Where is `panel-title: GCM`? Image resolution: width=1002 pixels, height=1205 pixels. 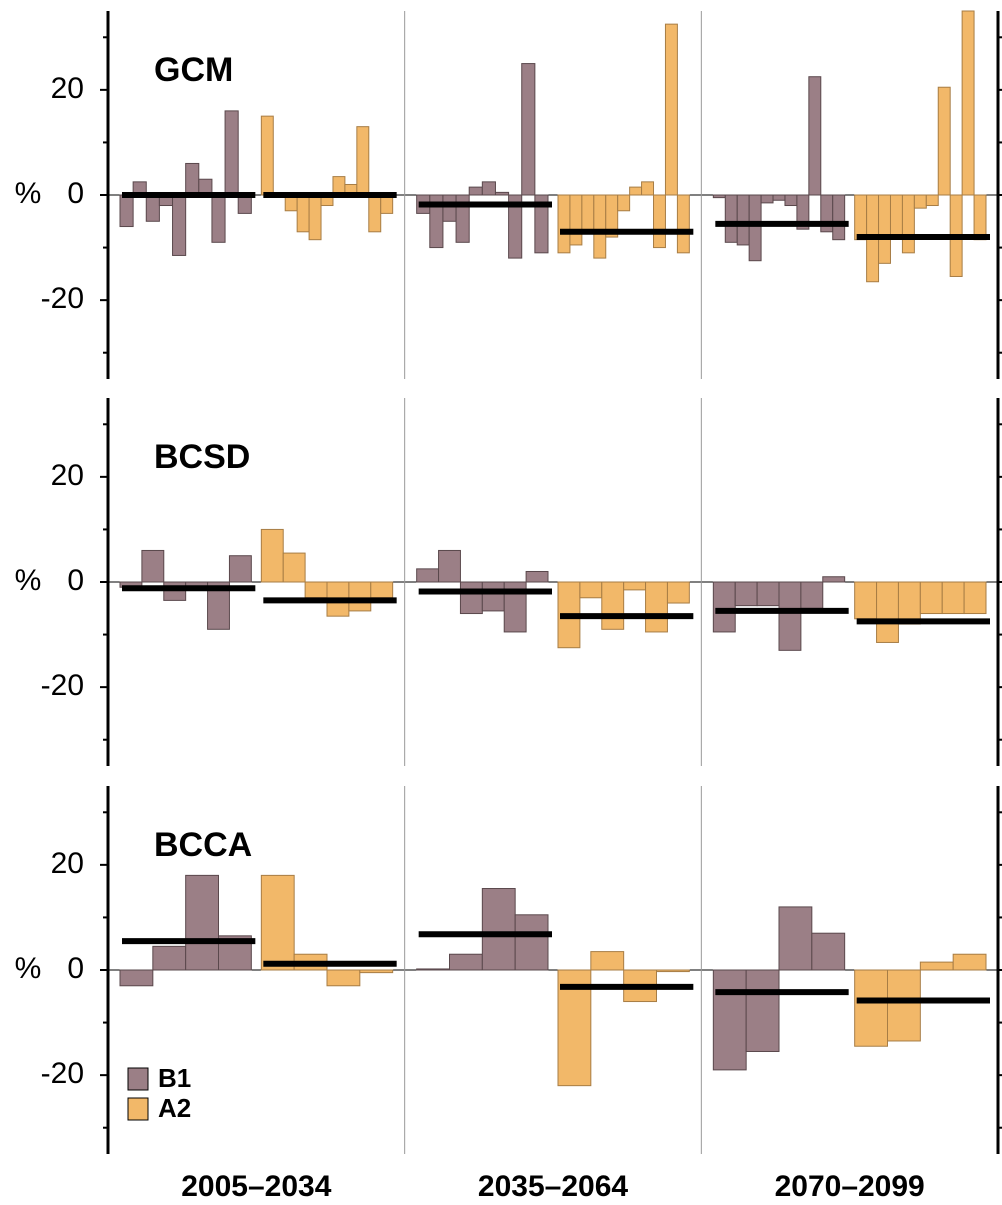 panel-title: GCM is located at coordinates (193, 70).